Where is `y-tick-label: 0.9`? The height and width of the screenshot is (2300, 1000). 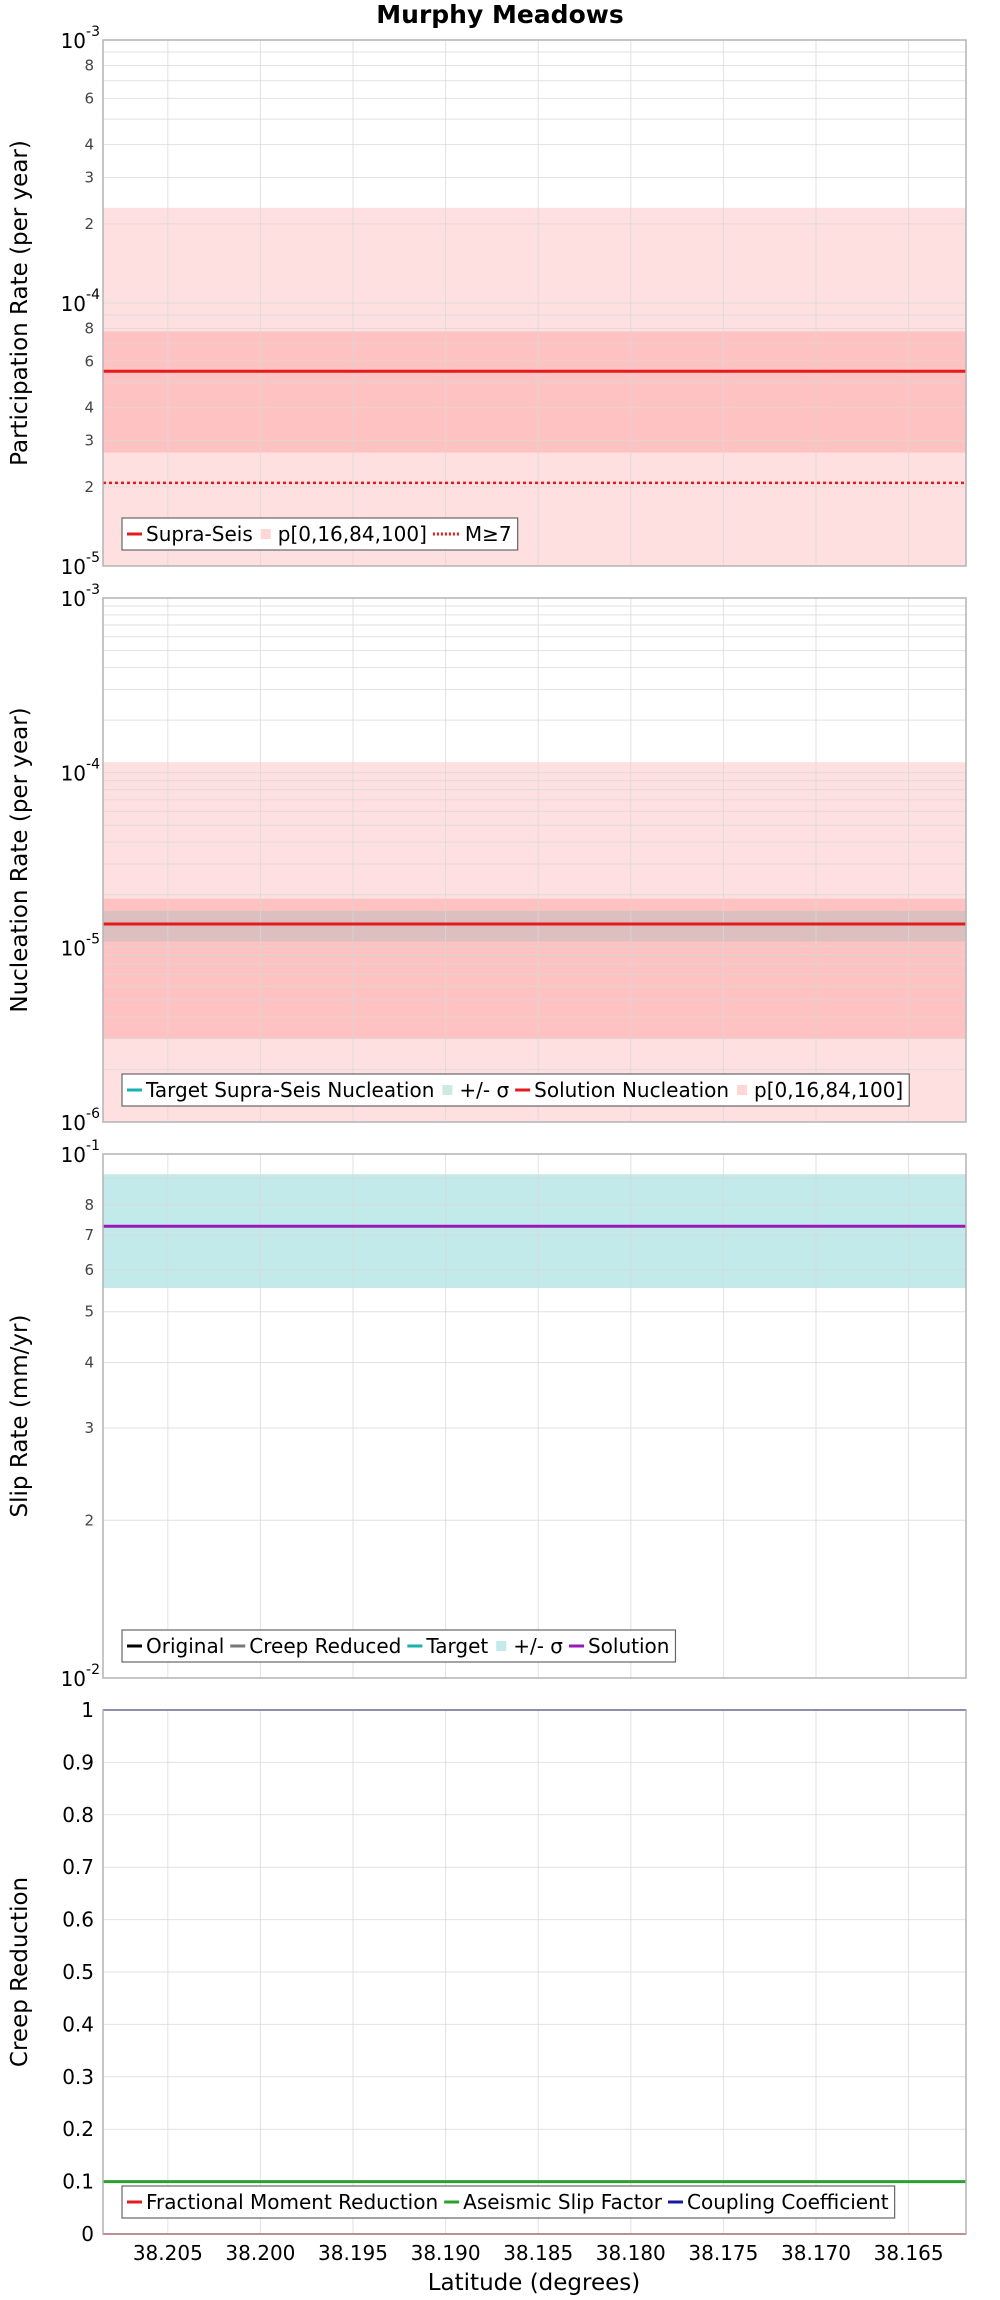 y-tick-label: 0.9 is located at coordinates (78, 1762).